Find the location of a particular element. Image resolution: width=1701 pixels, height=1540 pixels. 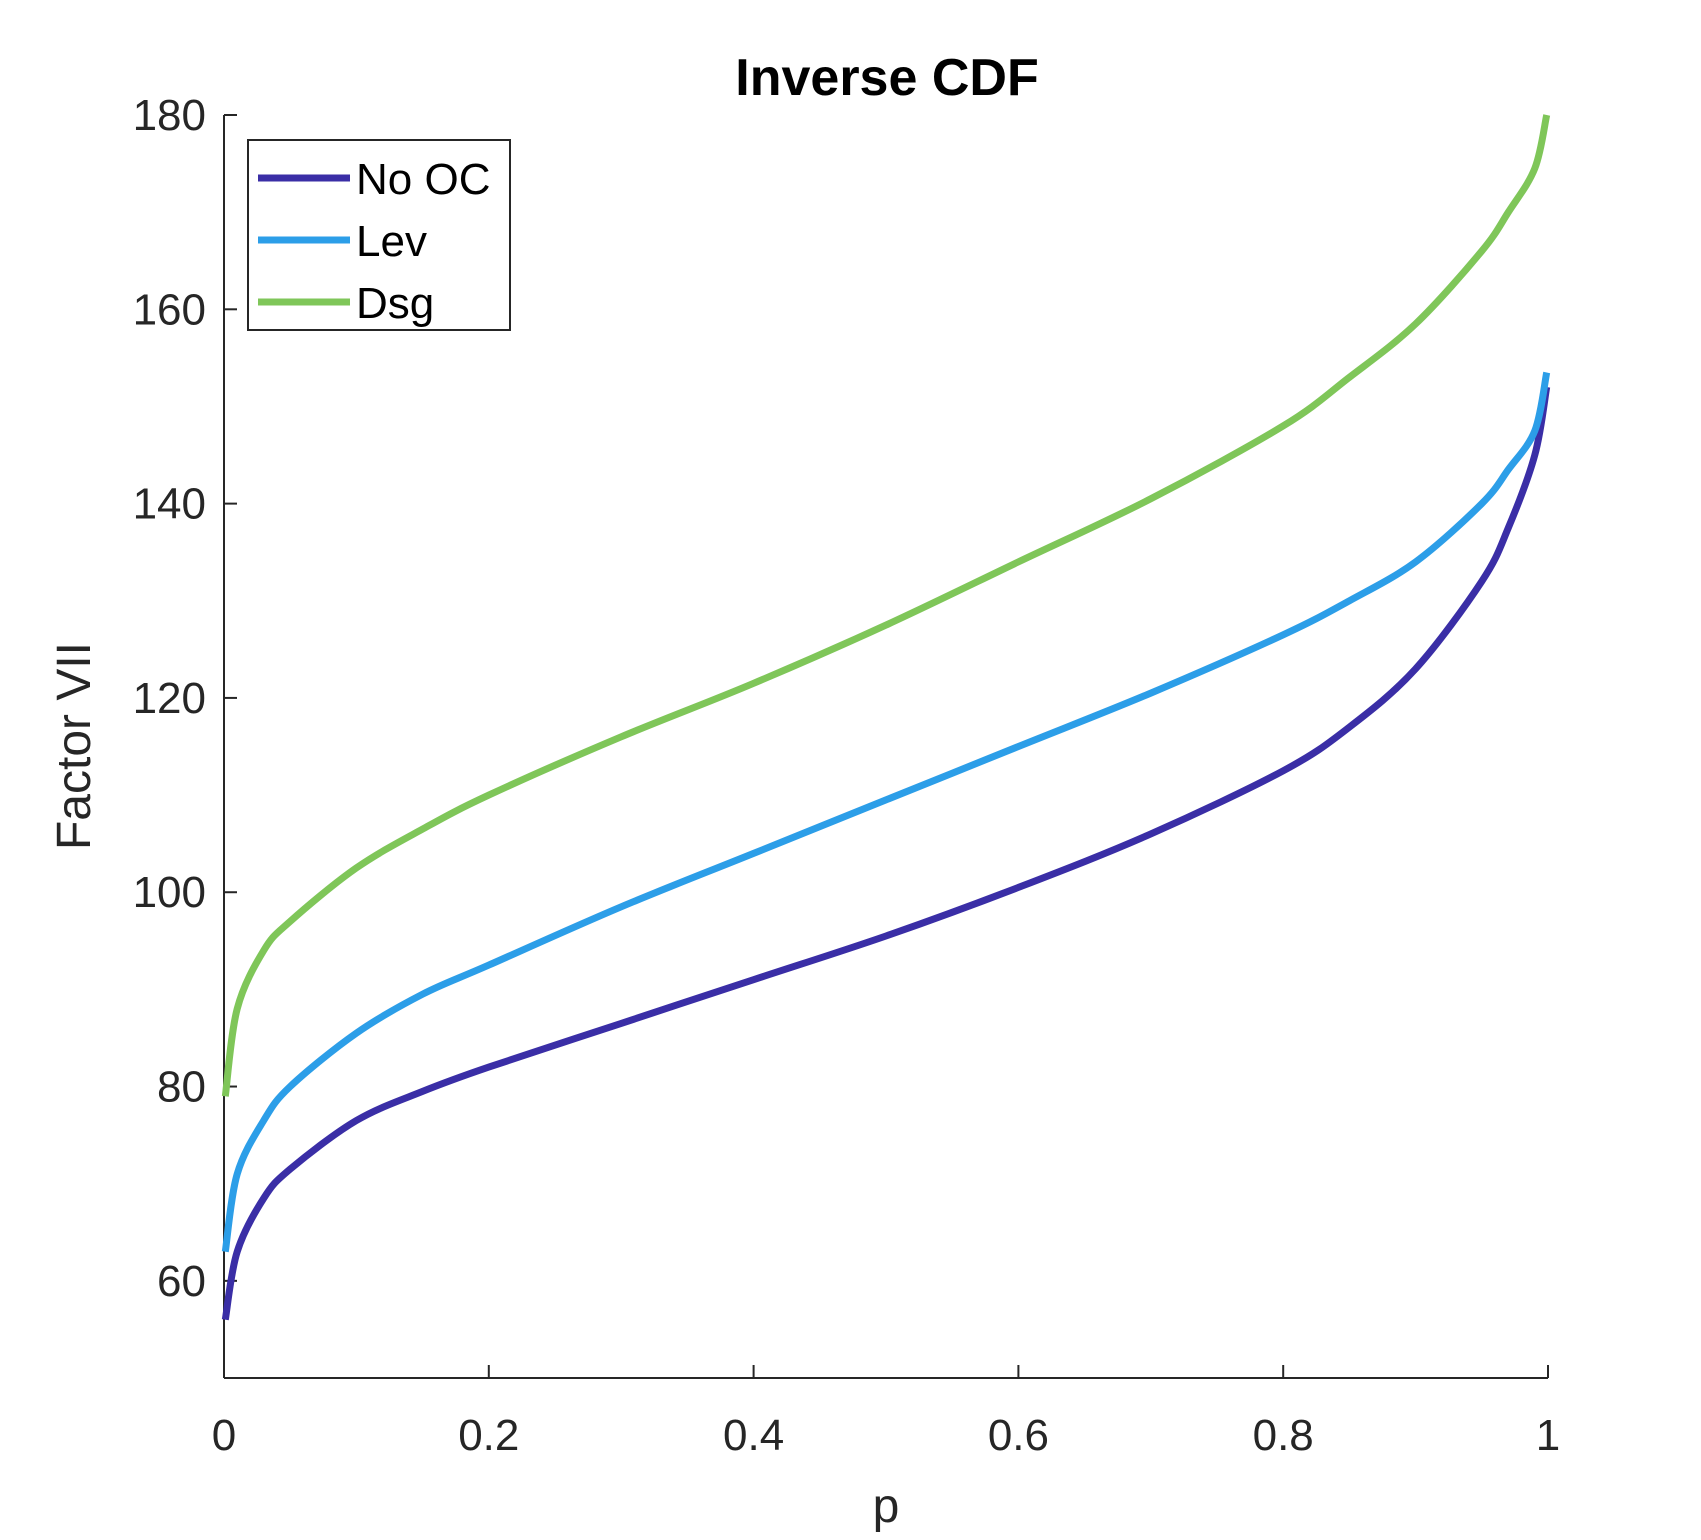

legend: No OC Lev Dsg is located at coordinates (379, 235).